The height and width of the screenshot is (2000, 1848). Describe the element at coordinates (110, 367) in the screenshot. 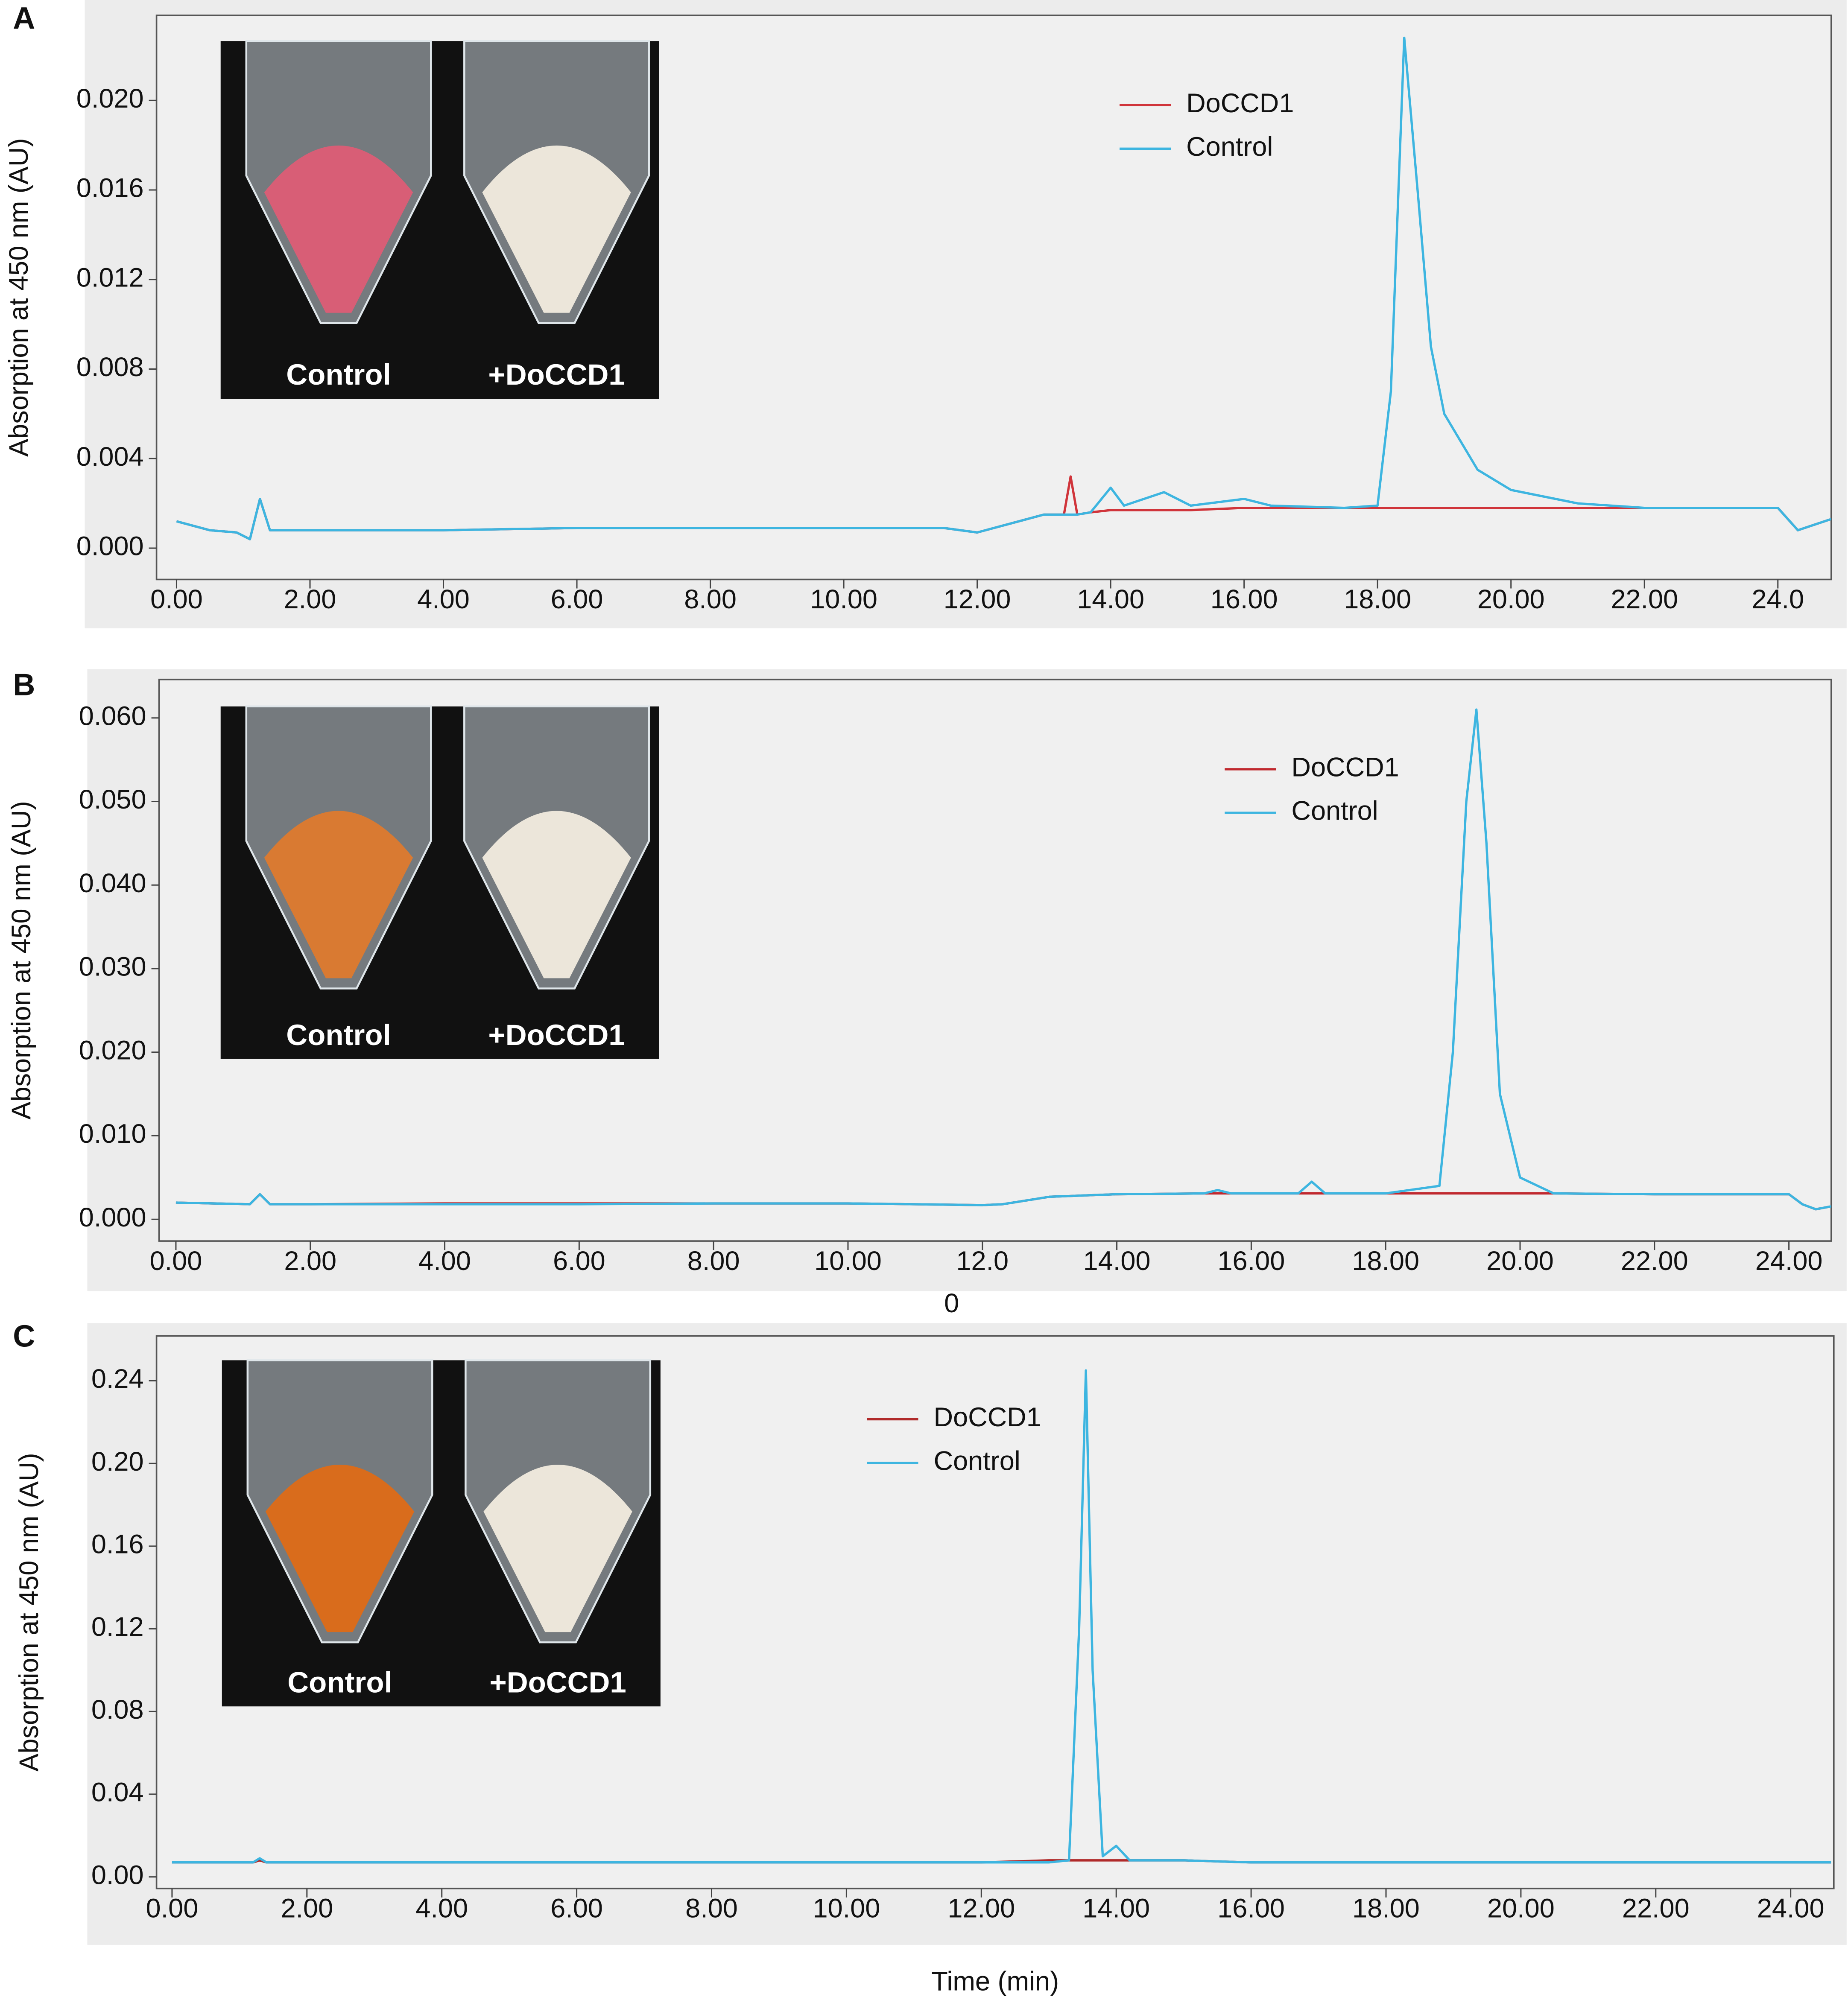

I see `y-tick-label: 0.008` at that location.